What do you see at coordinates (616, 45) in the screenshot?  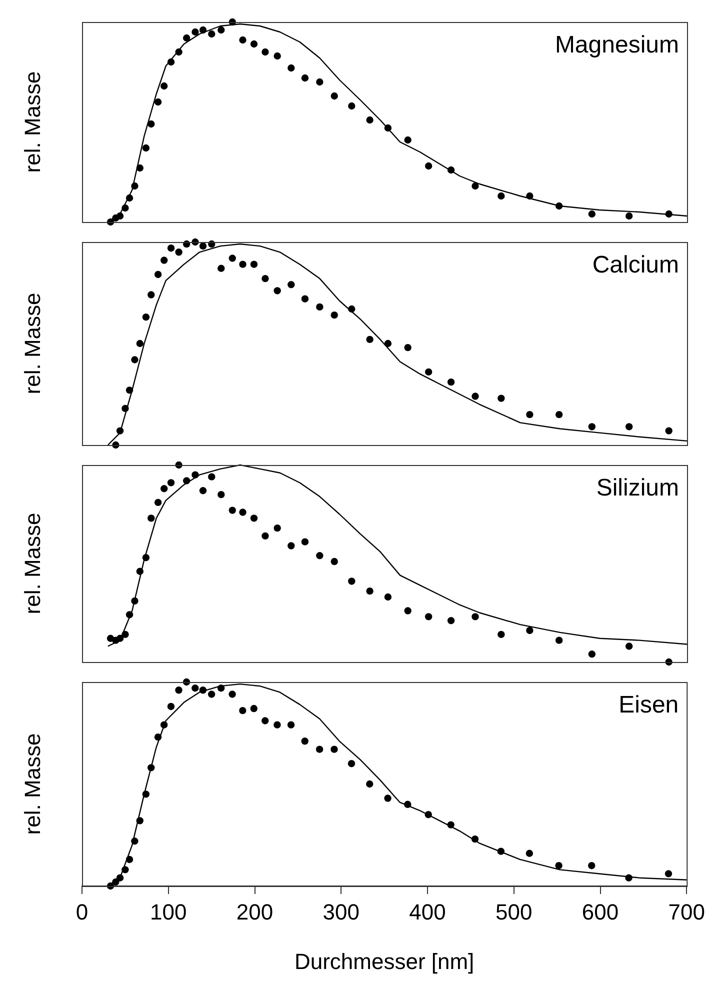 I see `chart-title: Magnesium` at bounding box center [616, 45].